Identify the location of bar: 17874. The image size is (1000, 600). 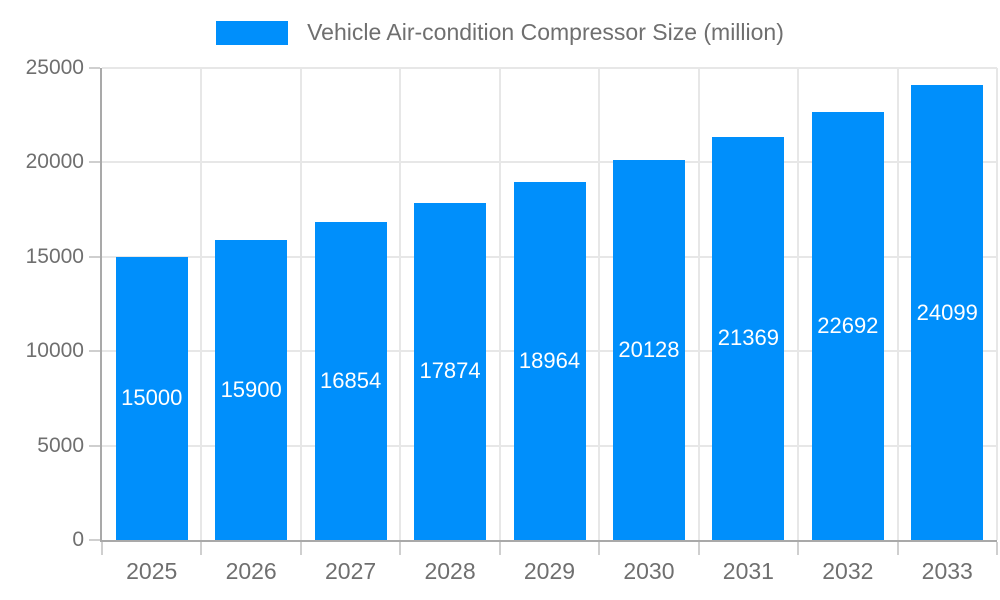
(450, 371).